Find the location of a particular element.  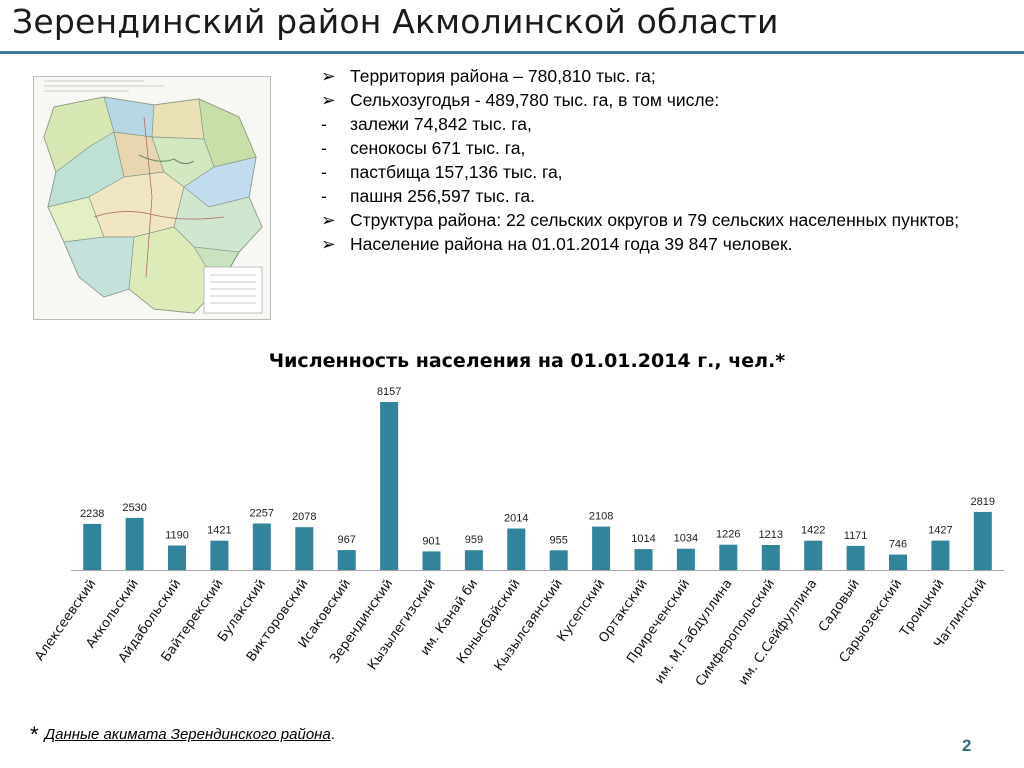

bar-value-label: 1422 is located at coordinates (813, 531).